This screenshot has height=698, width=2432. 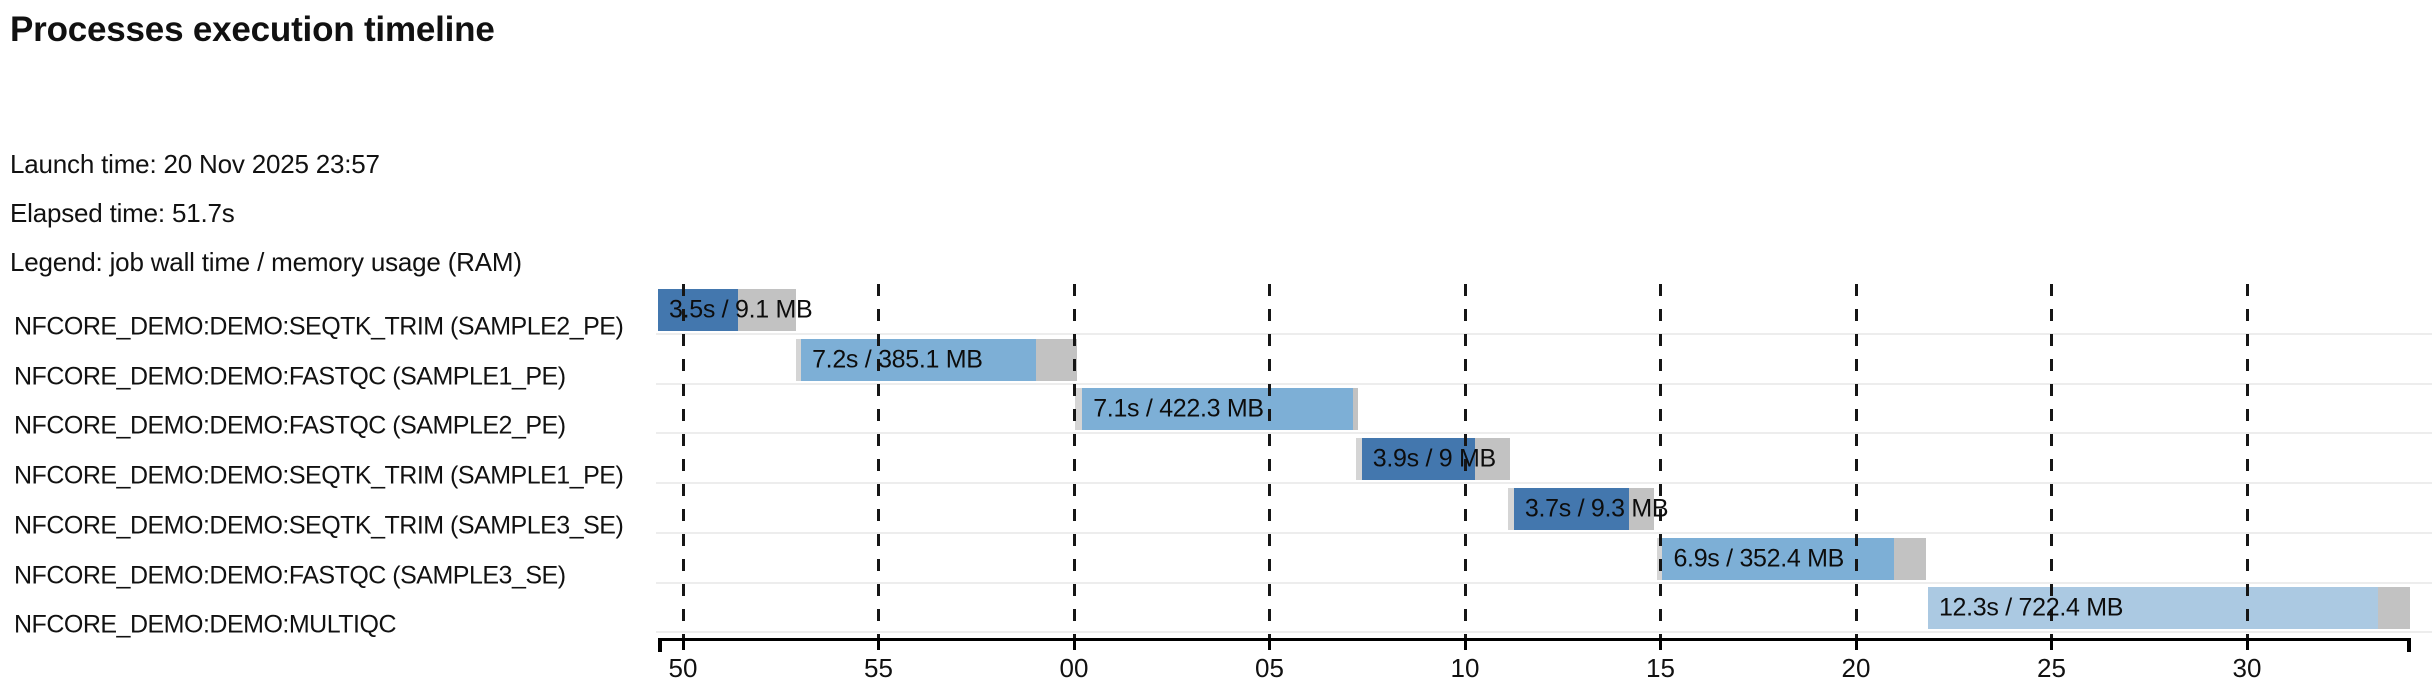 I want to click on process-label: NFCORE_DEMO:DEMO:SEQTK_TRIM (SAMPLE2_PE), so click(x=319, y=326).